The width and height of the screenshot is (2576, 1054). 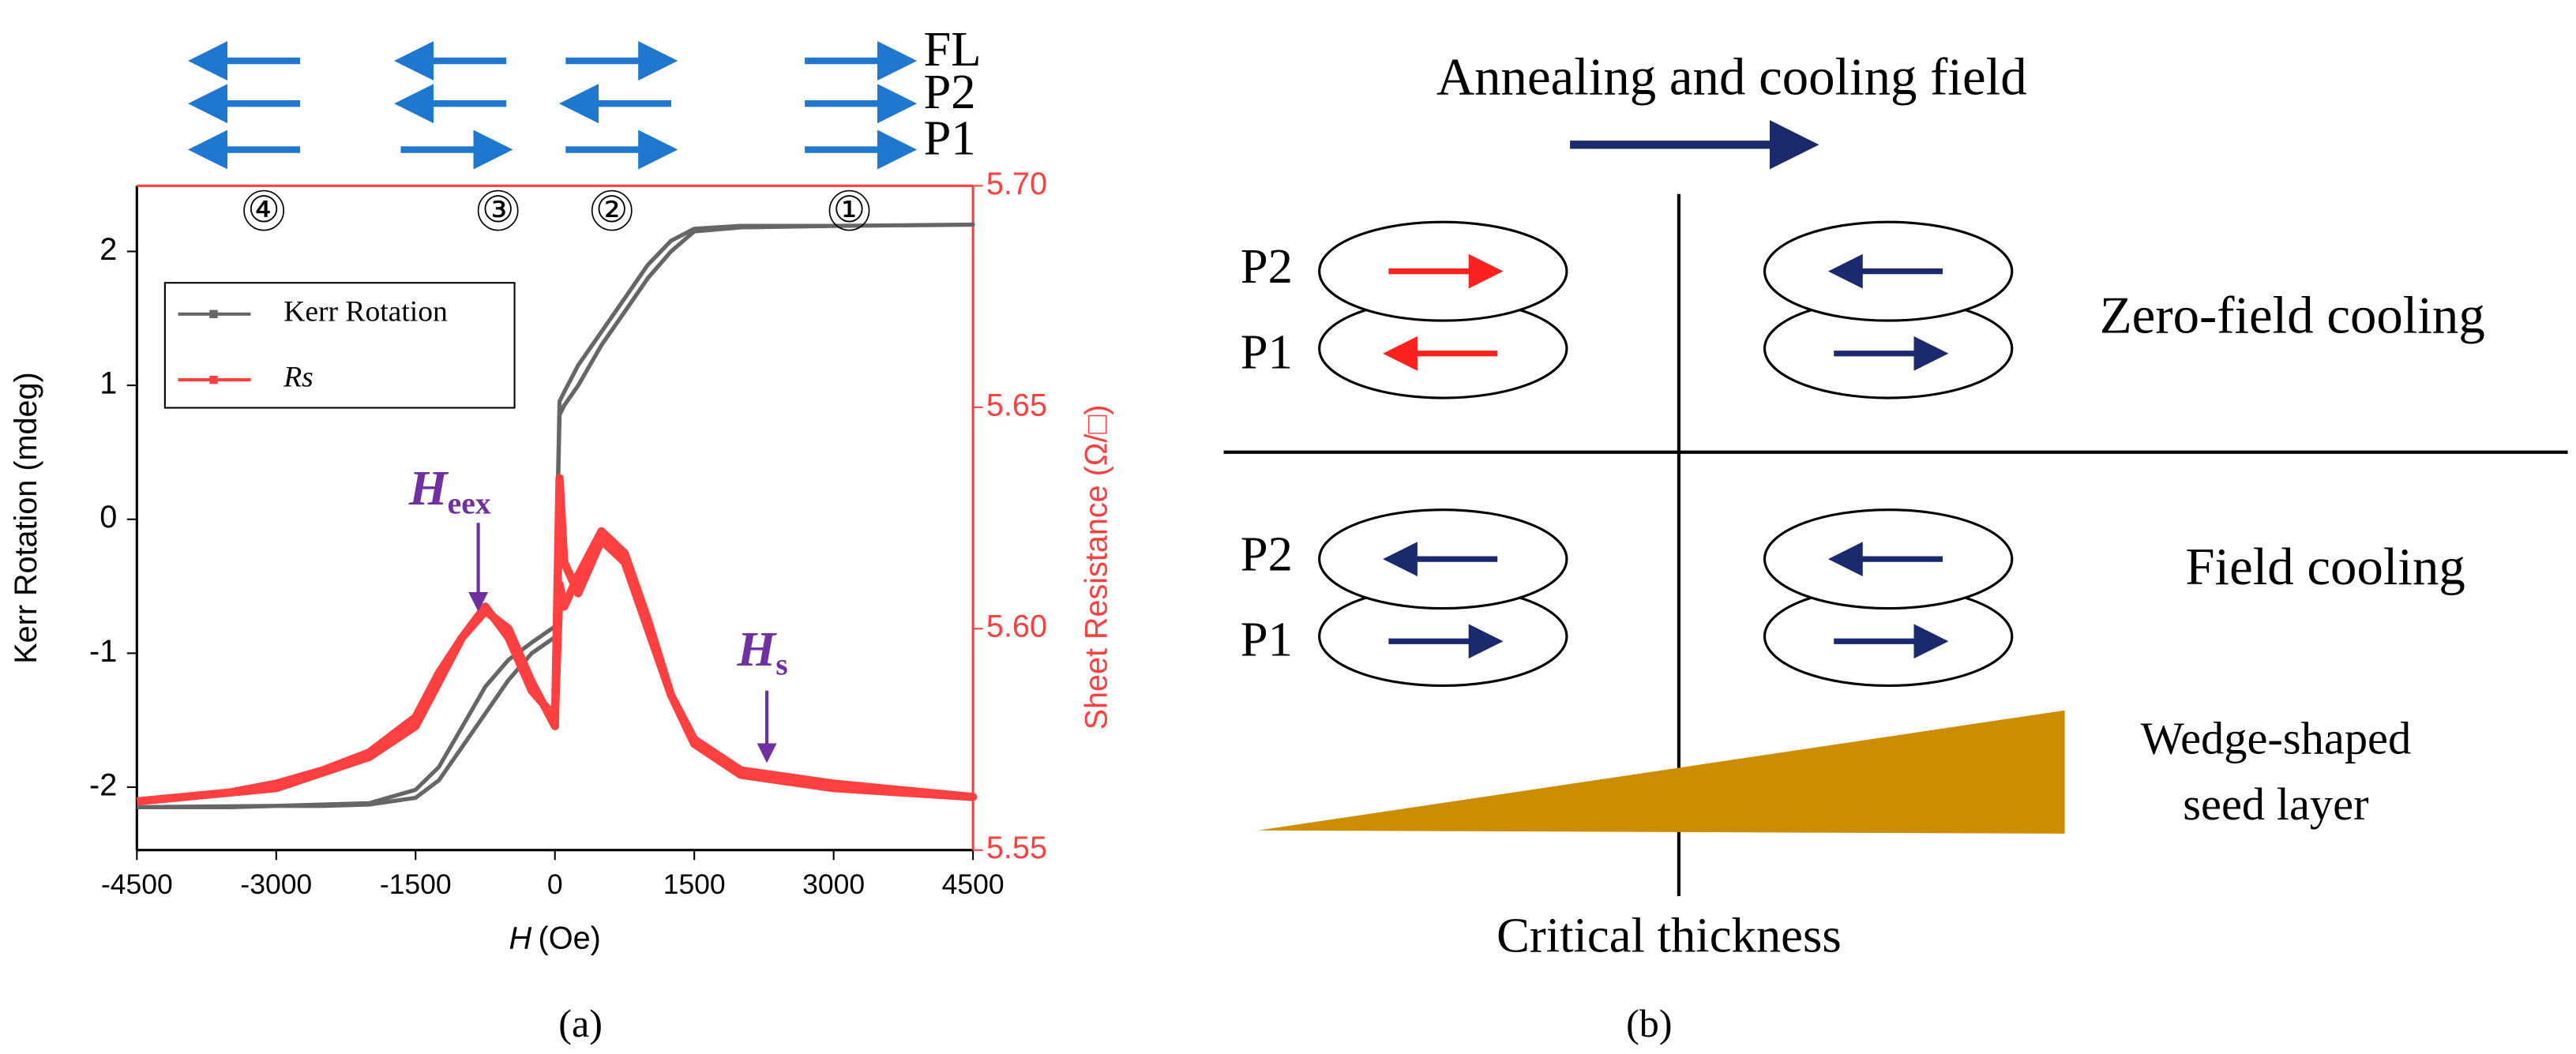 What do you see at coordinates (1016, 184) in the screenshot?
I see `y2-tick-label: 5.70` at bounding box center [1016, 184].